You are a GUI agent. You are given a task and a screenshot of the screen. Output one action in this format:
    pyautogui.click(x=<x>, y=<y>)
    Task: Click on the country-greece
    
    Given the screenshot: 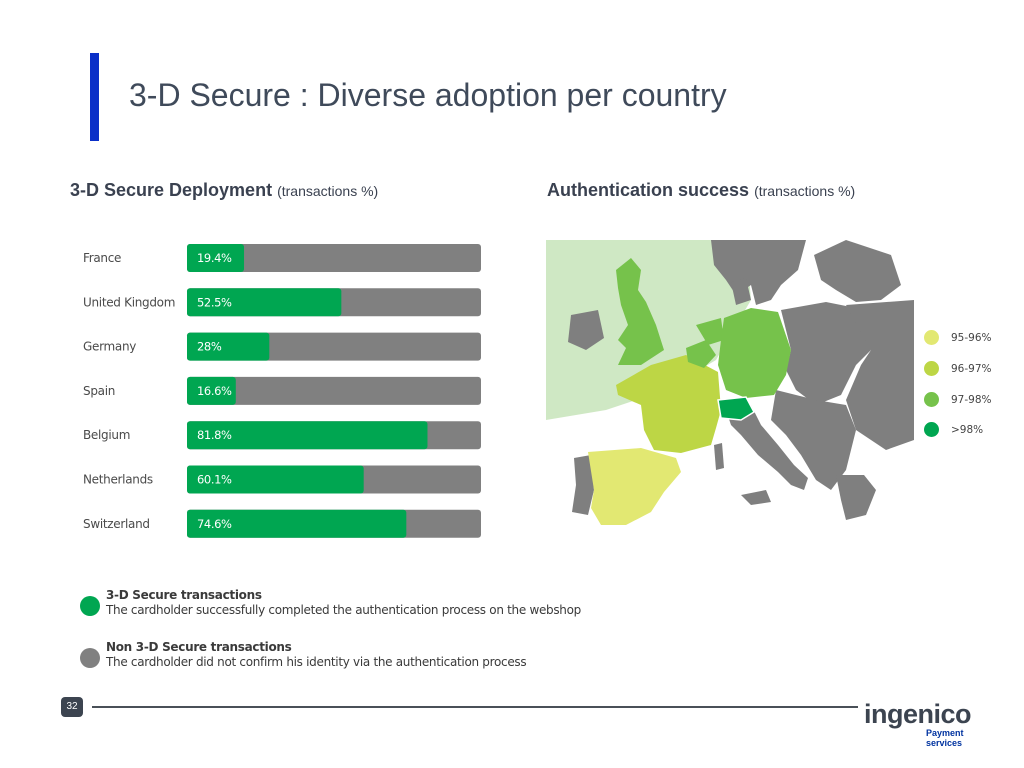 What is the action you would take?
    pyautogui.click(x=856, y=497)
    